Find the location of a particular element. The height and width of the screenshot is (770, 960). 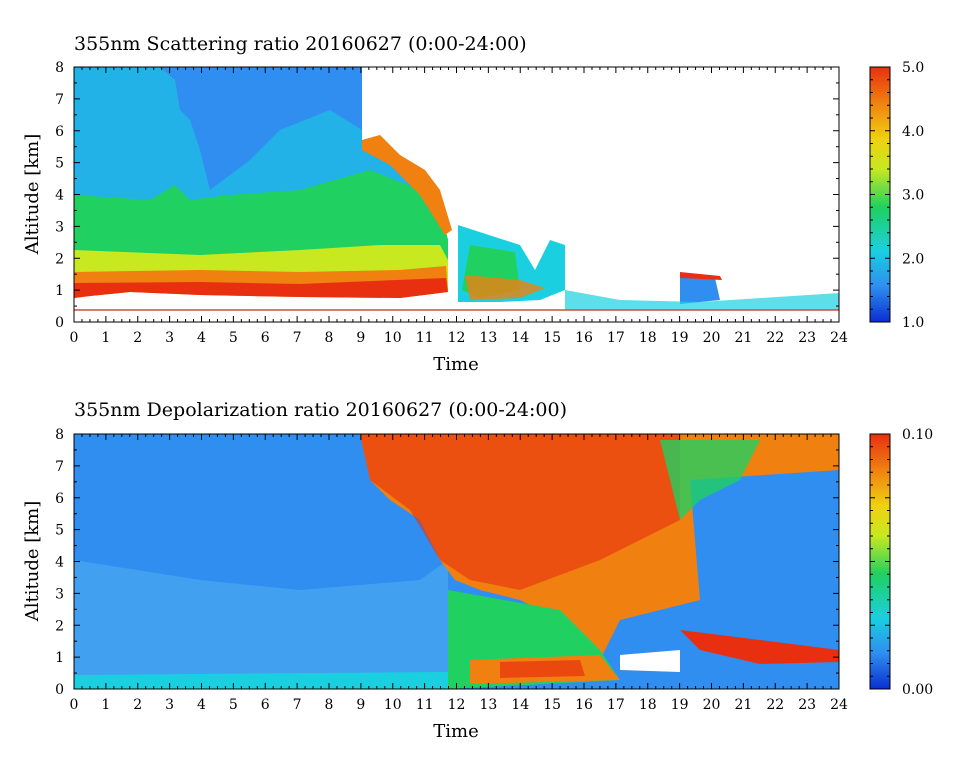

y-tick-label: 0 is located at coordinates (59, 690).